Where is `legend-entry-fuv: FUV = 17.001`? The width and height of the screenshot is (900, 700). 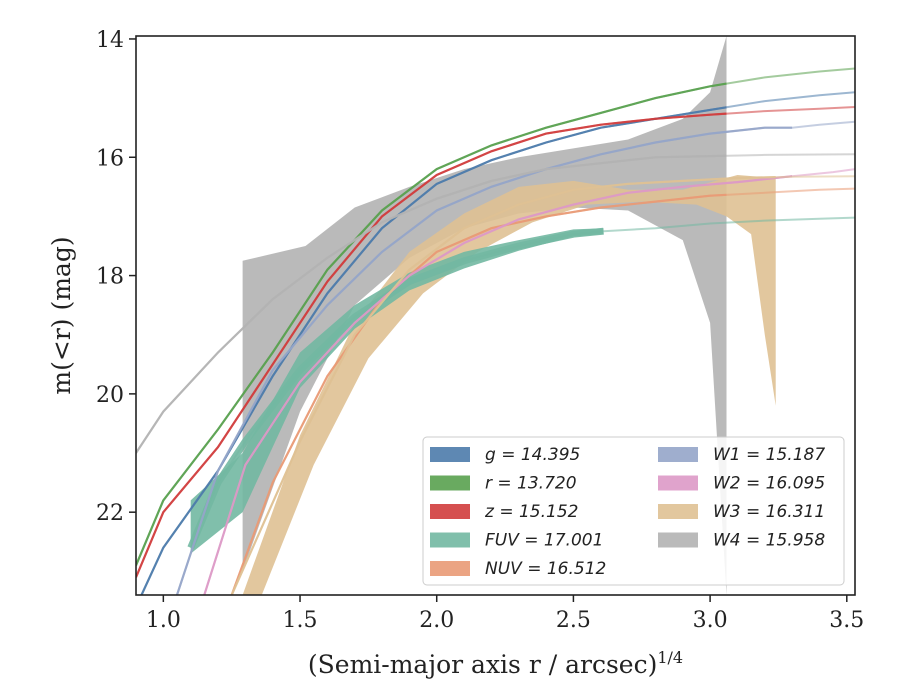 legend-entry-fuv: FUV = 17.001 is located at coordinates (516, 541).